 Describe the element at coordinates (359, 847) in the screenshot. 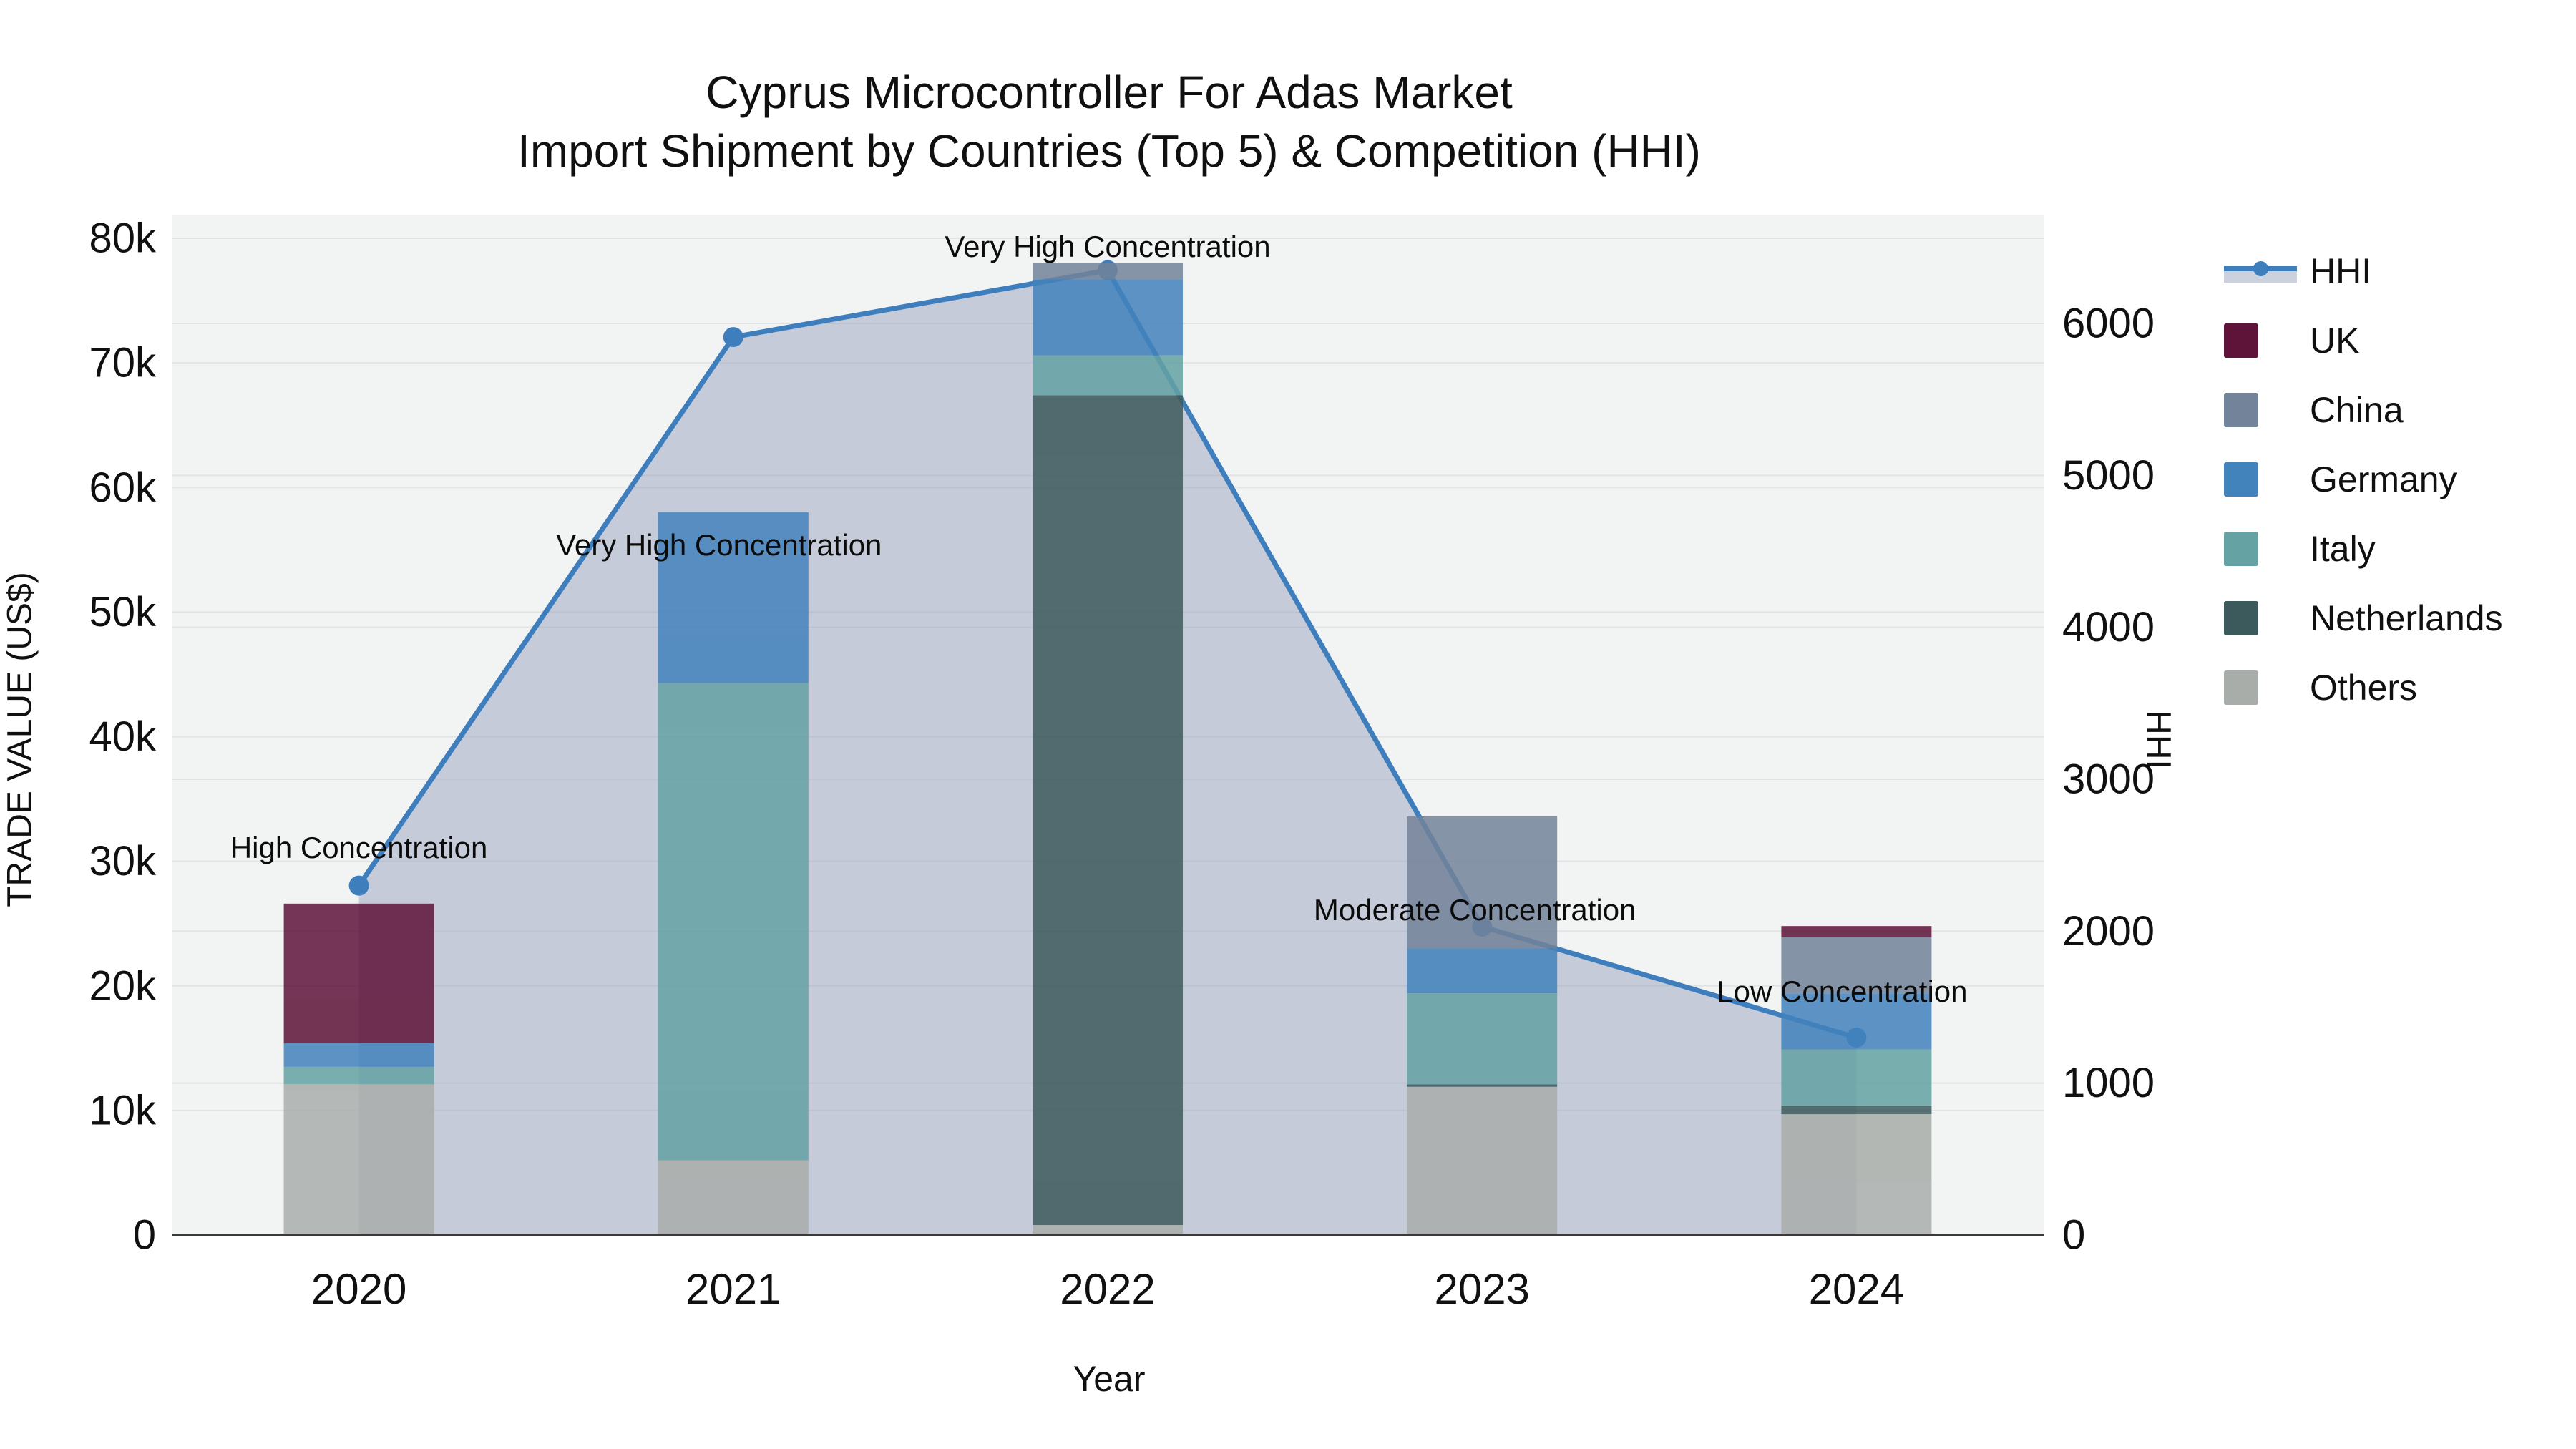

I see `annotation-2020: High Concentration` at that location.